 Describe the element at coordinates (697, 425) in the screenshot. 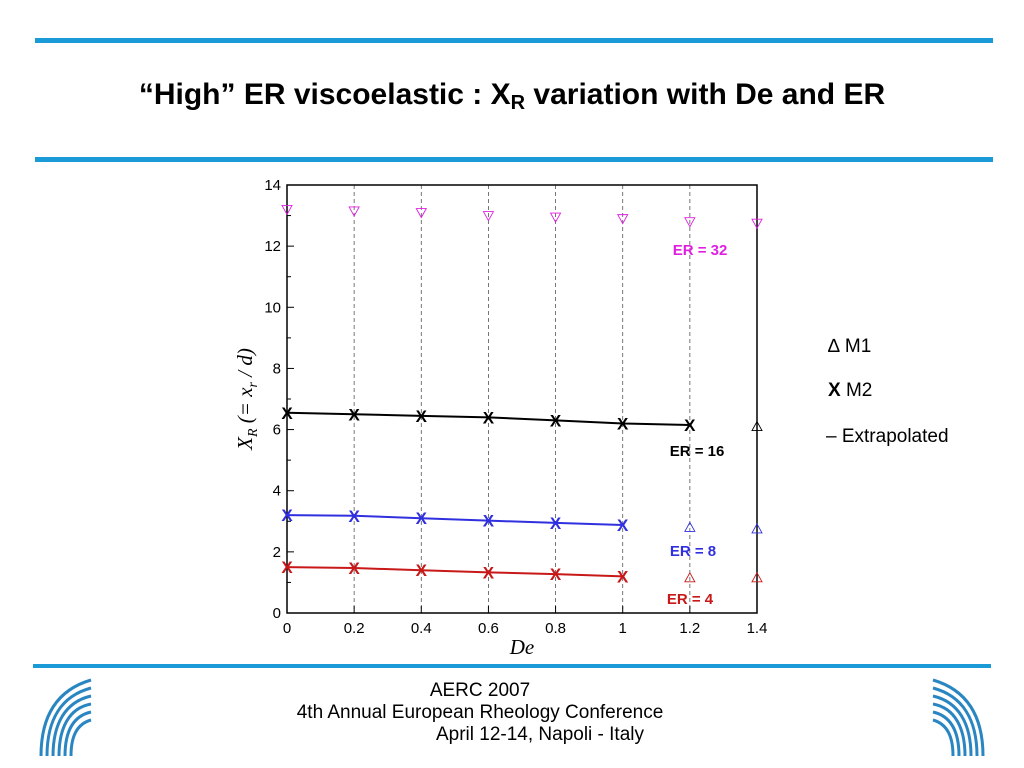

I see `chart-labels: ER = 32 ER = 16 ER = 8 ER = 4` at that location.